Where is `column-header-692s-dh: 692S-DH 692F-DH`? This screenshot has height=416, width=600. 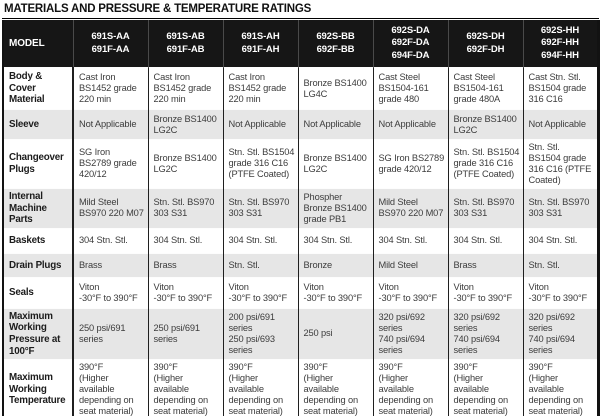 column-header-692s-dh: 692S-DH 692F-DH is located at coordinates (486, 44).